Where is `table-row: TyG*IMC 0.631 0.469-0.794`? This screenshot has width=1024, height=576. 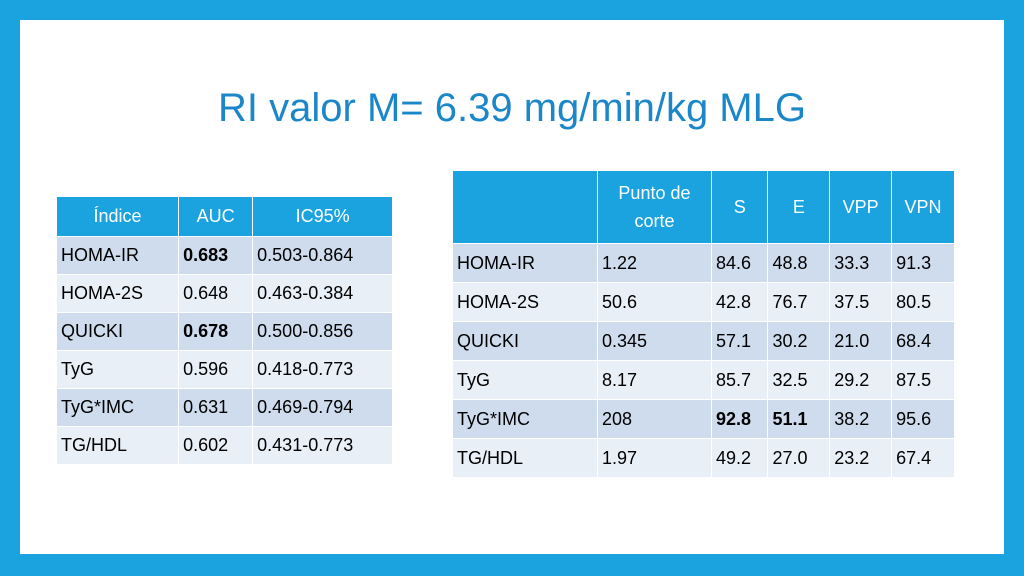 table-row: TyG*IMC 0.631 0.469-0.794 is located at coordinates (224, 407).